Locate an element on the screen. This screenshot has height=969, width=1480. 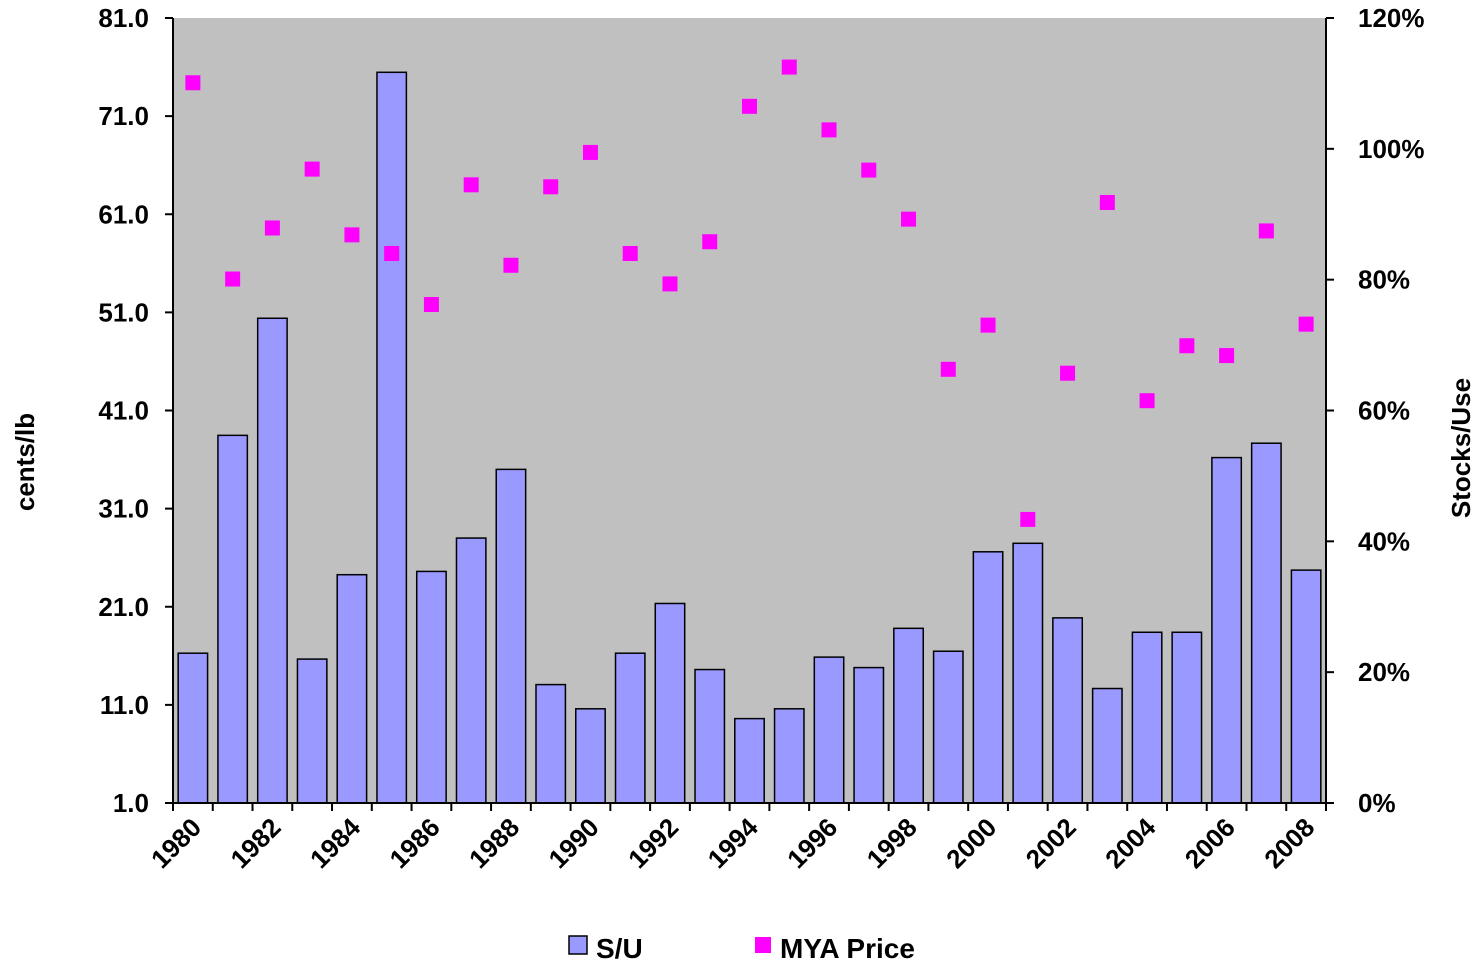
left-axis-ticks: 1.0 11.0 21.0 31.0 41.0 51.0 61.0 71.0 81.0 is located at coordinates (135, 410).